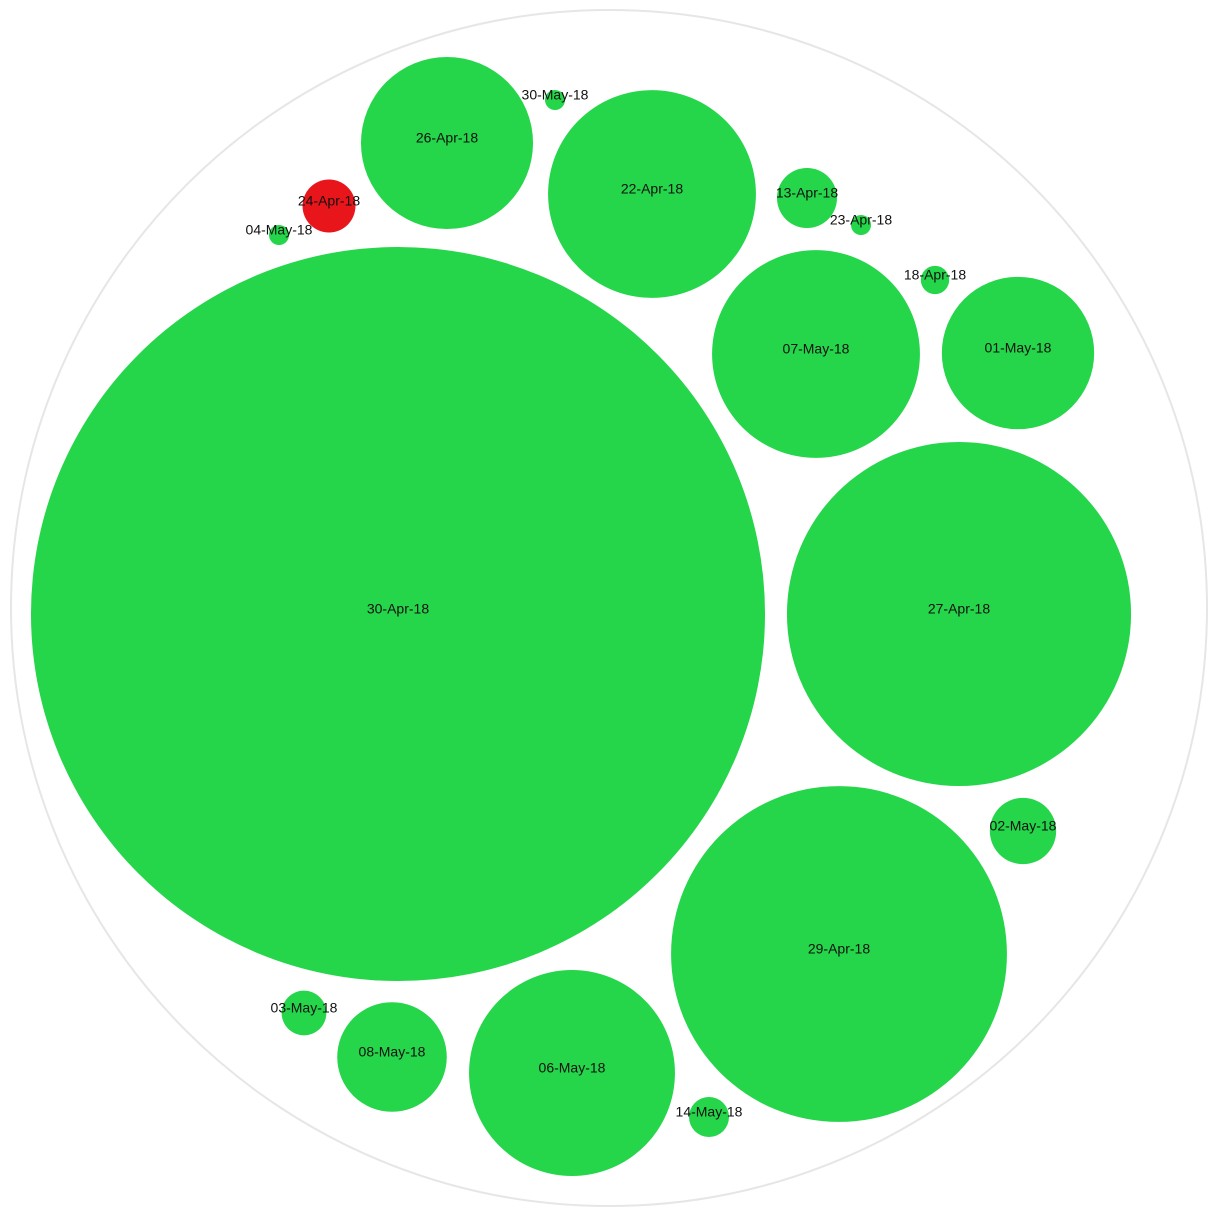 The image size is (1218, 1210). I want to click on bubble-label: 02-May-18, so click(1023, 826).